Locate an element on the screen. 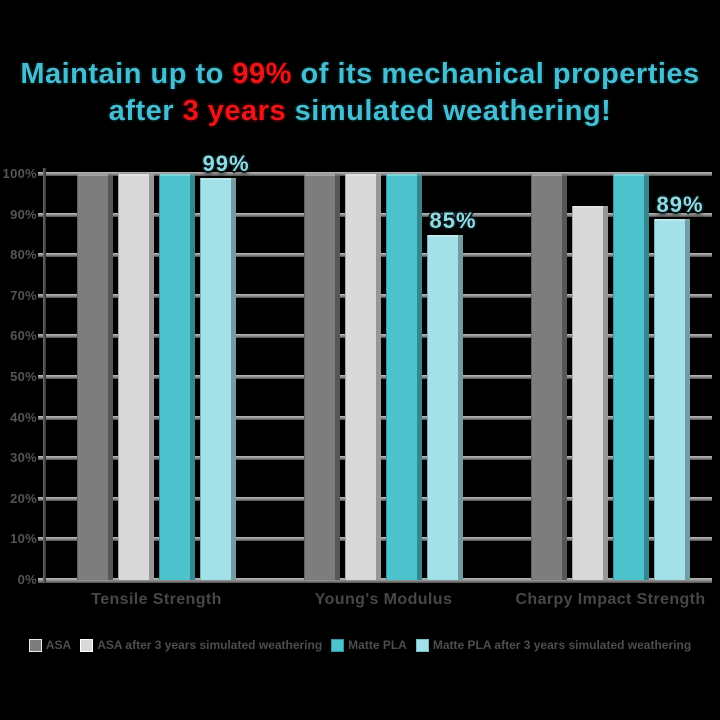  title-text: simulated weathering! is located at coordinates (449, 111).